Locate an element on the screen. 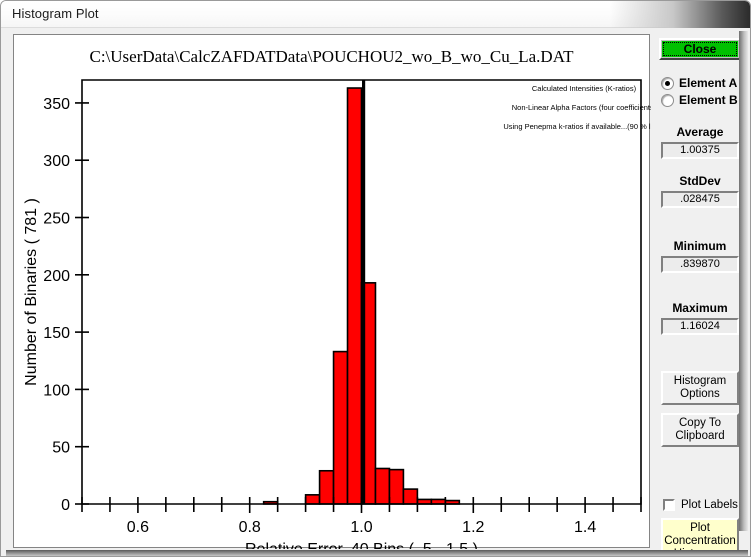  copy-clipboard-line2: Clipboard is located at coordinates (700, 436).